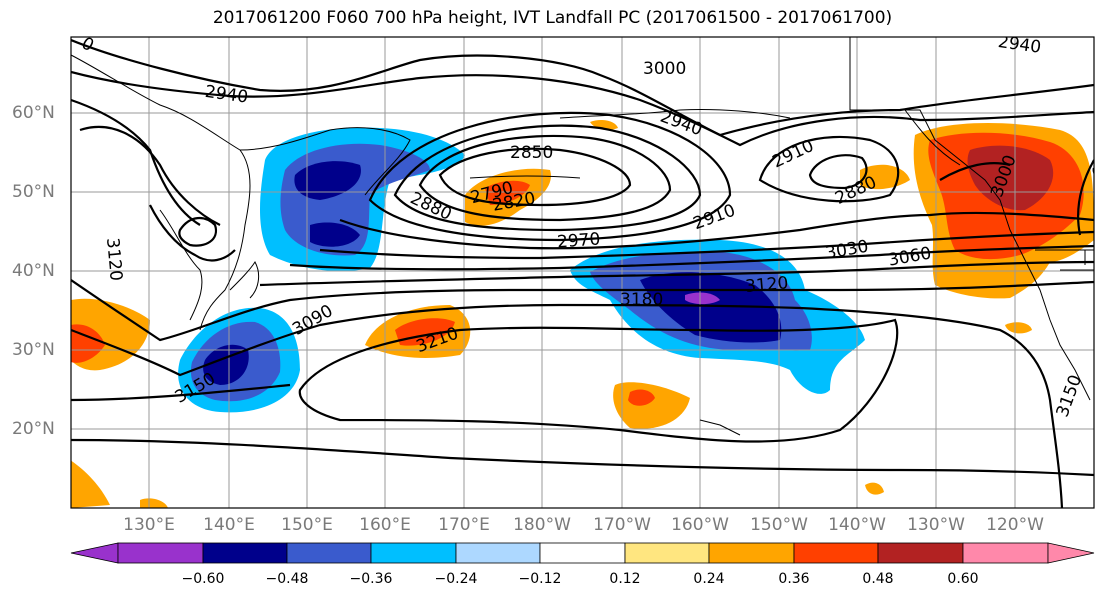  What do you see at coordinates (371, 579) in the screenshot?
I see `colorbar-tick: −0.36` at bounding box center [371, 579].